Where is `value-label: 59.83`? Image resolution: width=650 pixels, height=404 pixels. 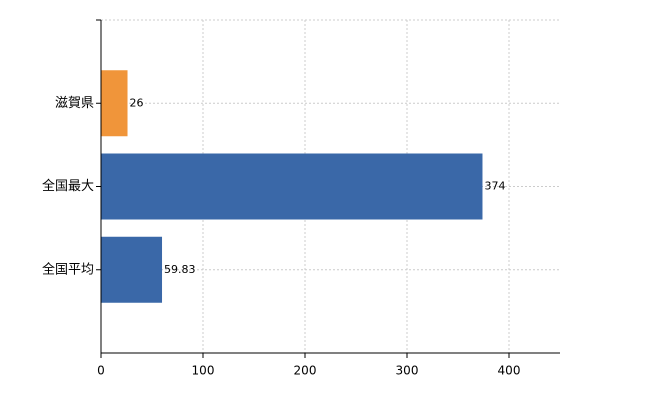 value-label: 59.83 is located at coordinates (180, 269).